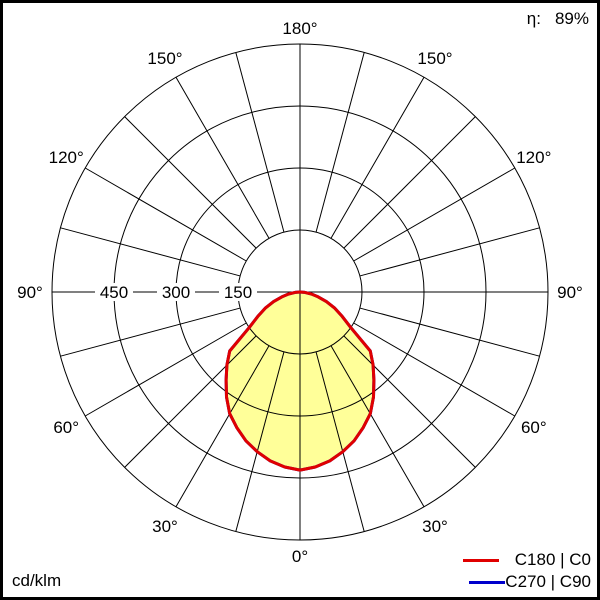  Describe the element at coordinates (571, 18) in the screenshot. I see `efficiency-value: 89%` at that location.